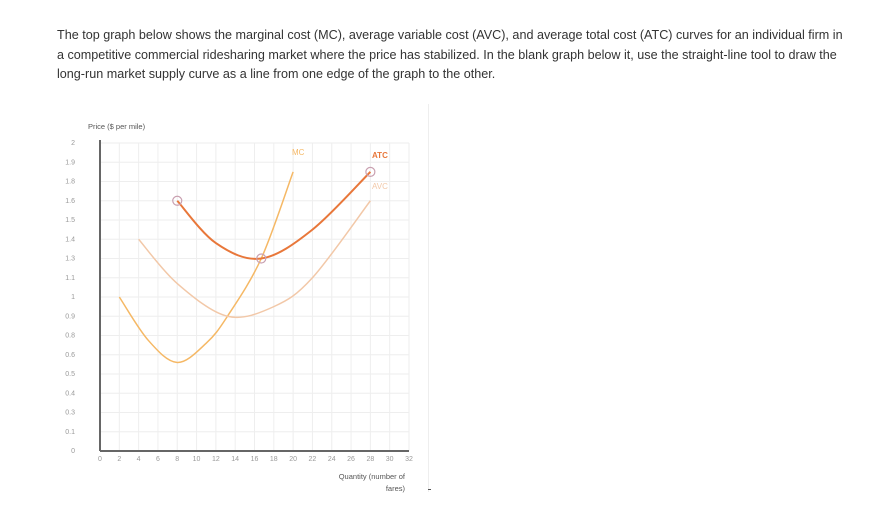 The width and height of the screenshot is (892, 515). What do you see at coordinates (73, 297) in the screenshot?
I see `y-tick-label: 1` at bounding box center [73, 297].